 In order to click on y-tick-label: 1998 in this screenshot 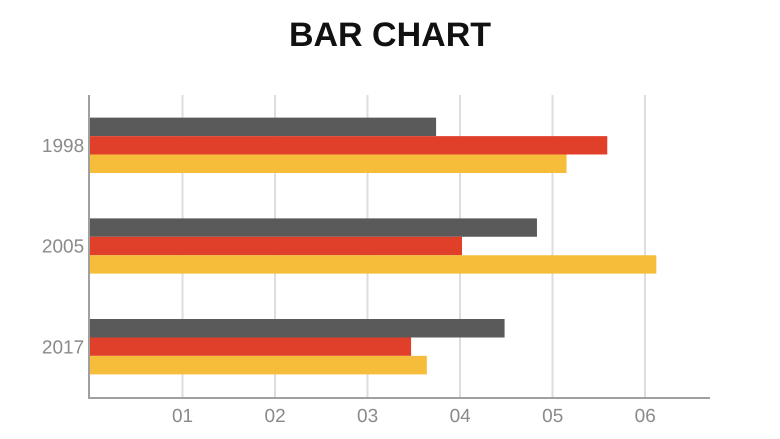, I will do `click(63, 146)`.